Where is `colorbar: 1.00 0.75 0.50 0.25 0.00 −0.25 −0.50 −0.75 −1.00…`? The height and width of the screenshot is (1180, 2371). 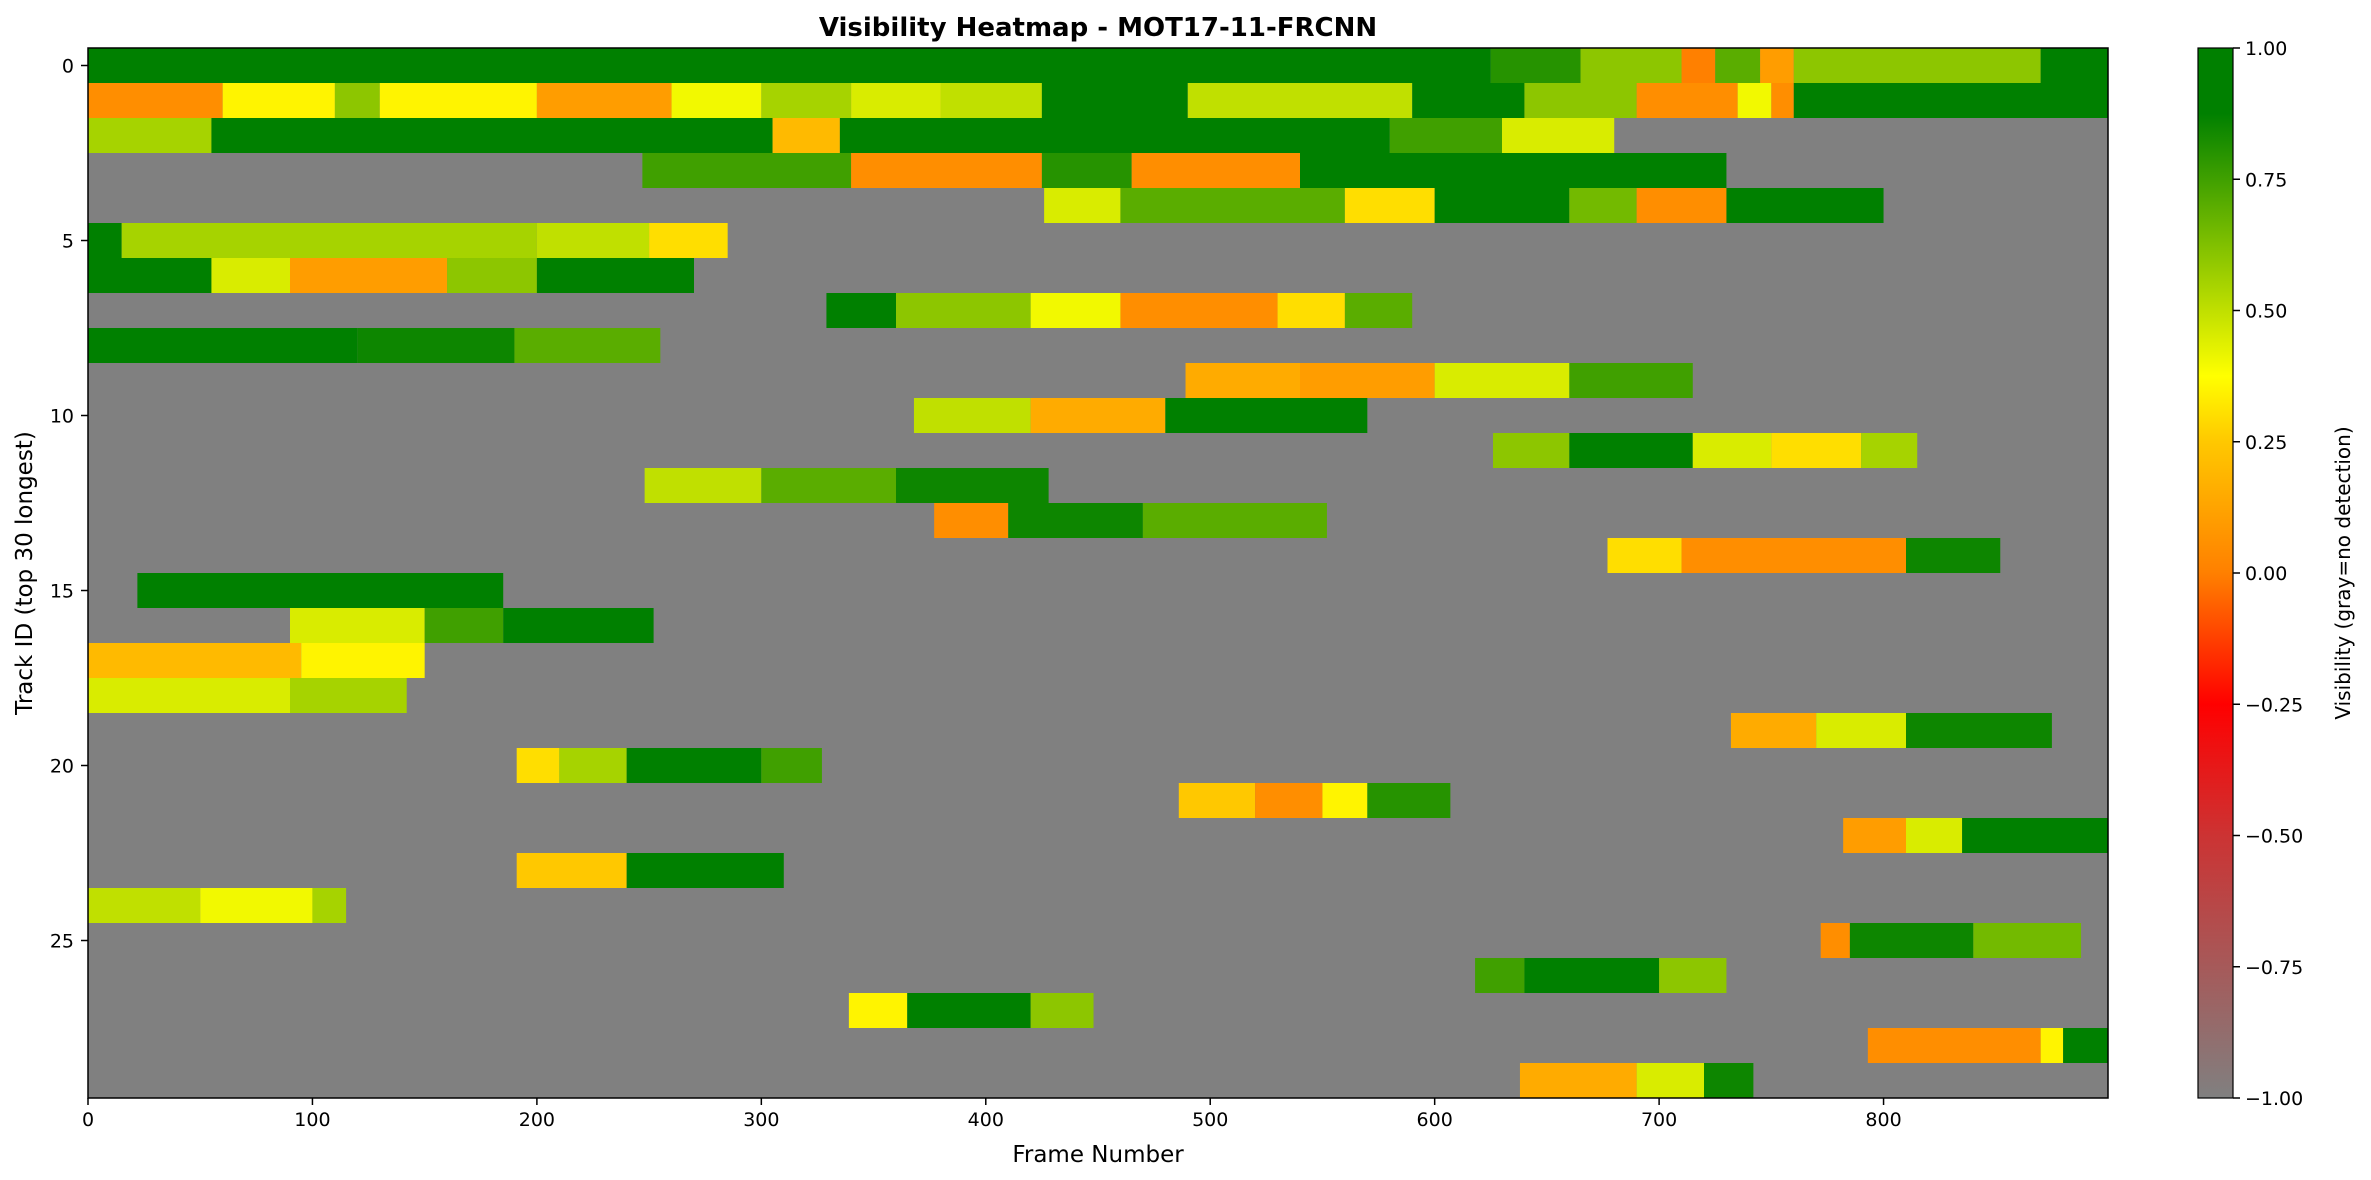 colorbar: 1.00 0.75 0.50 0.25 0.00 −0.25 −0.50 −0.75 −1.00… is located at coordinates (2276, 574).